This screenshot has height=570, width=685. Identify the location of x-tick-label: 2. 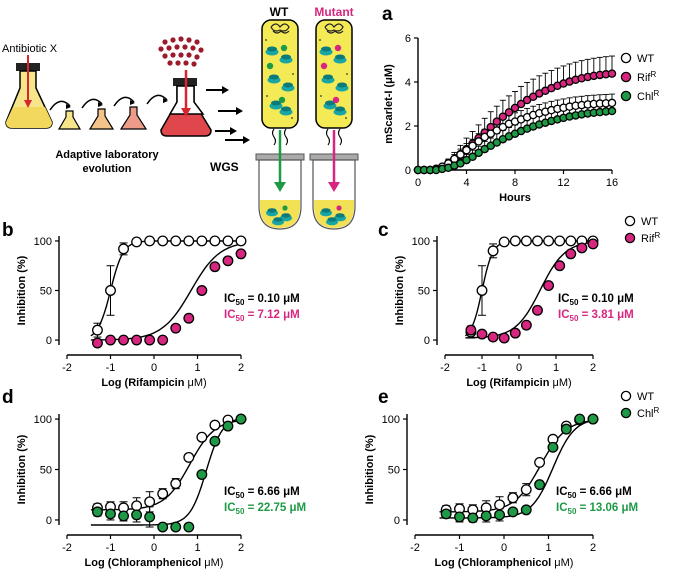
(241, 368).